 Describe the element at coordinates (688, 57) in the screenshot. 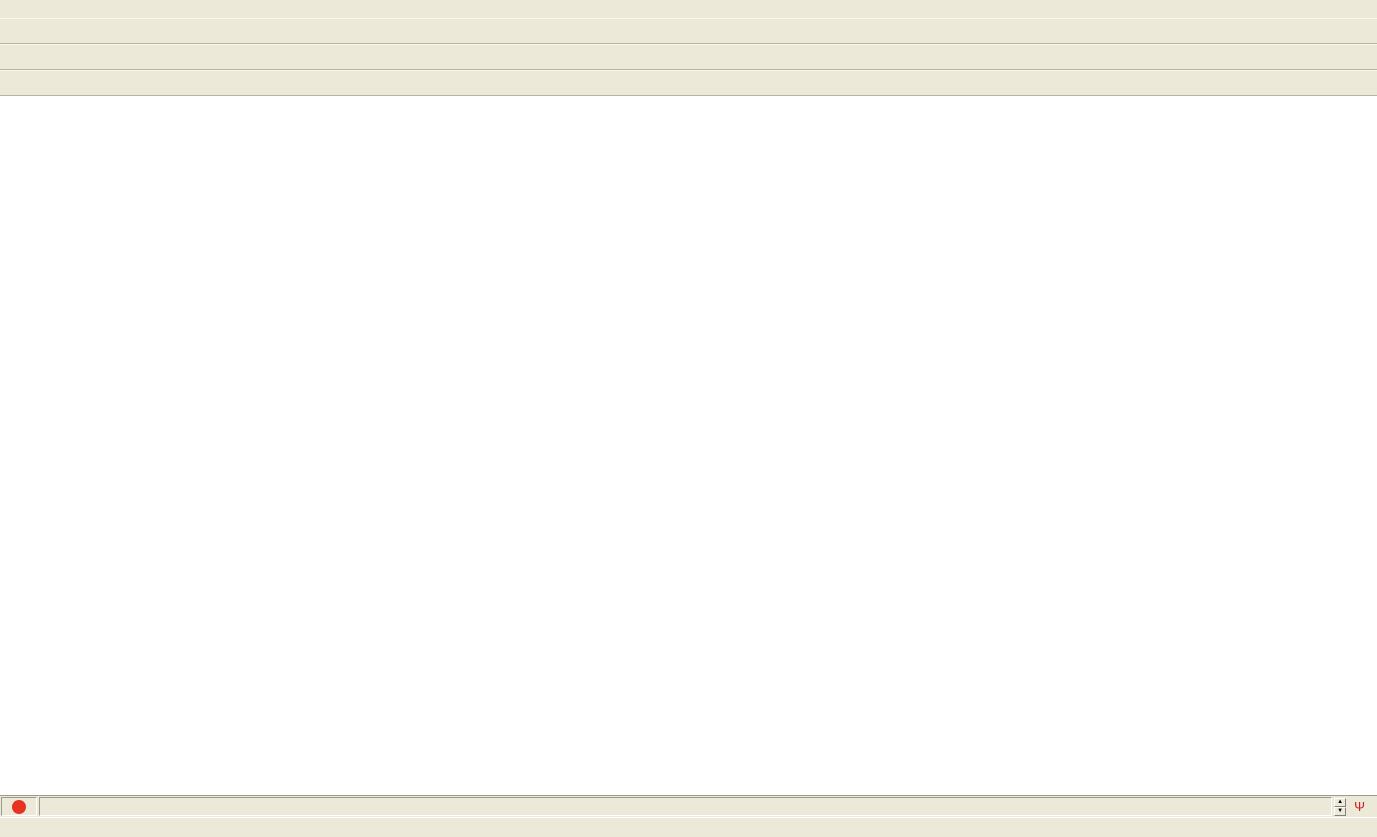

I see `nav-toolbar` at that location.